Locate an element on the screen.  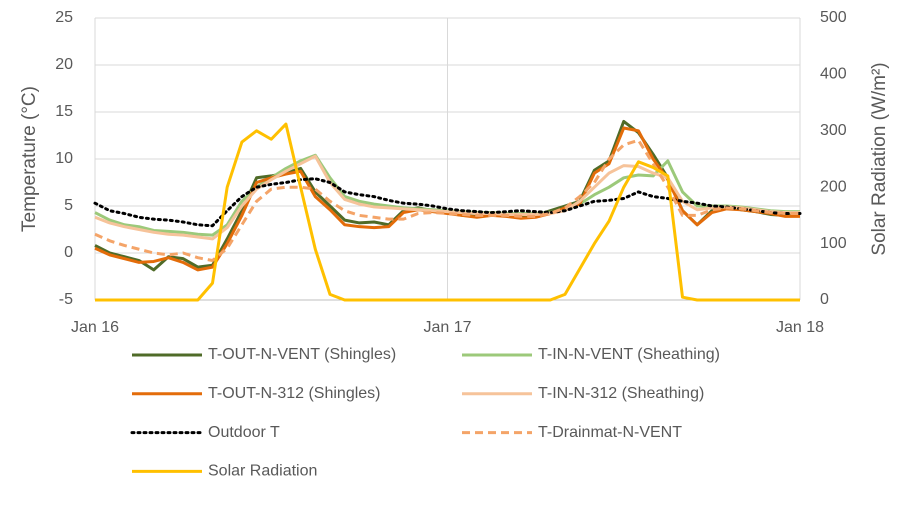
y2-axis-label: Solar Radiation (W/m²) is located at coordinates (879, 158).